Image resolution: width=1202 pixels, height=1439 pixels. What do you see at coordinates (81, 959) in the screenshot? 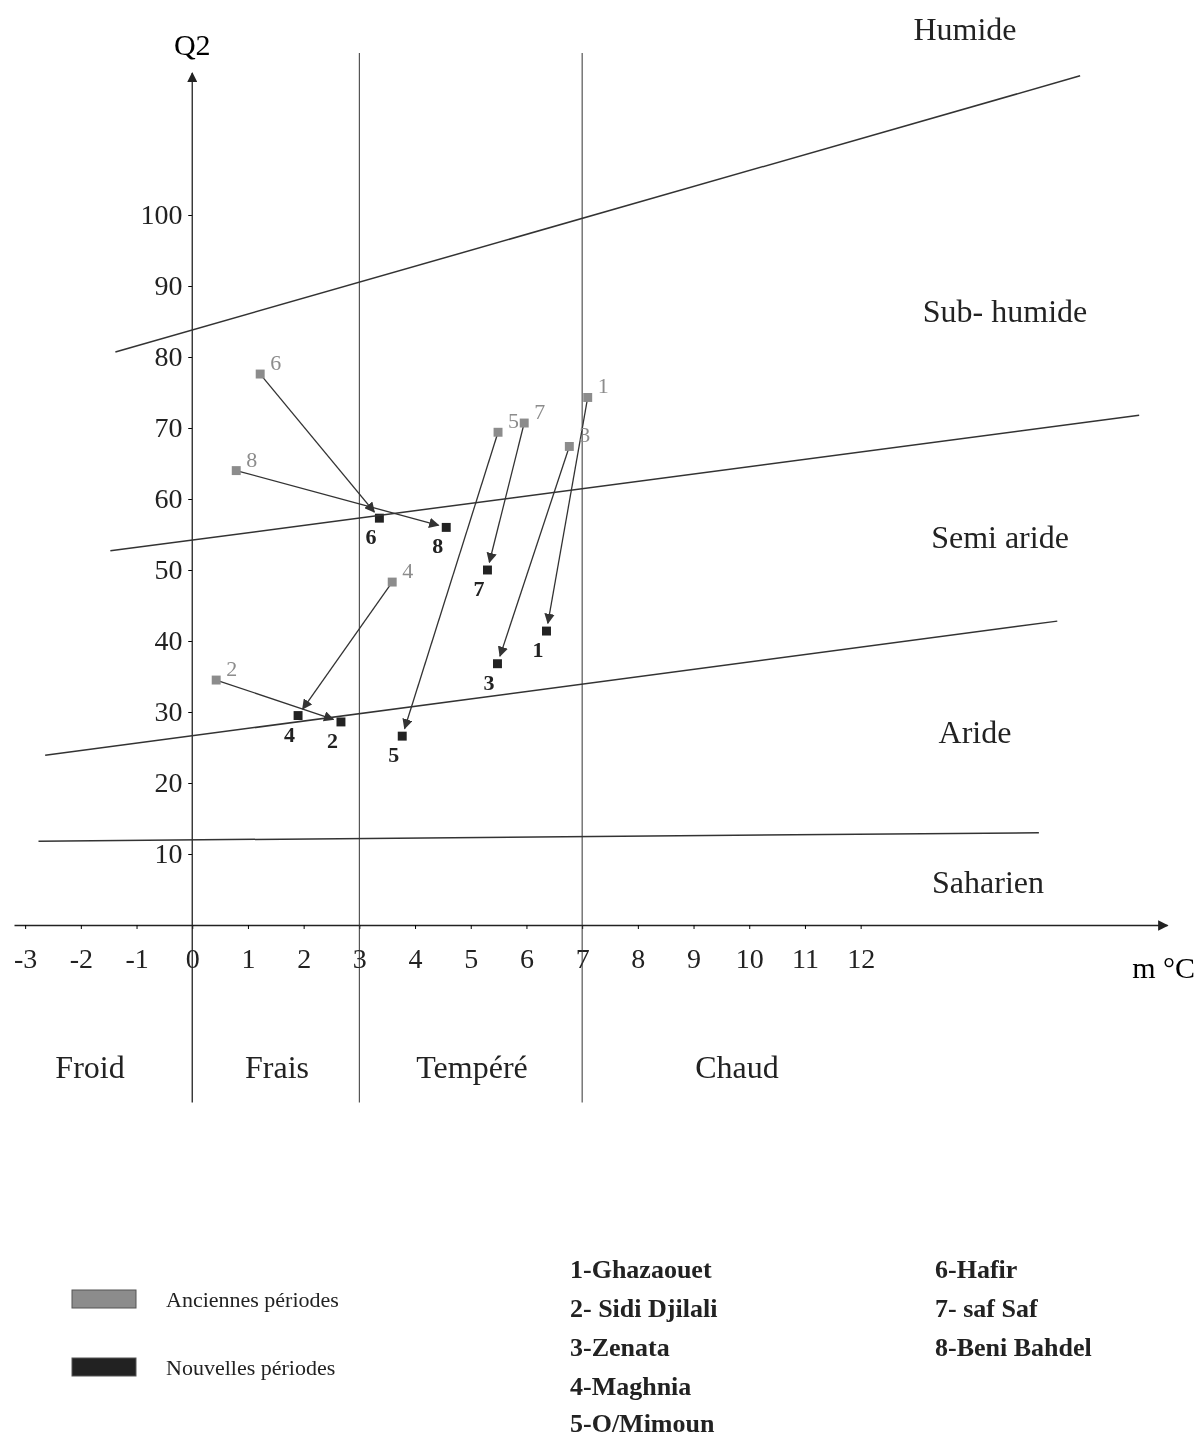
I see `x-tick-label: -2` at bounding box center [81, 959].